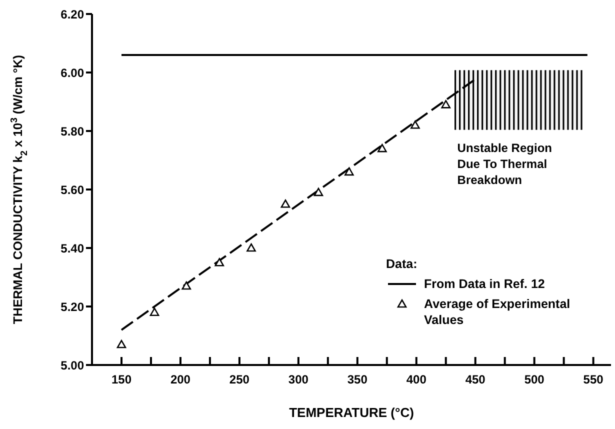 This screenshot has height=429, width=615. I want to click on y-tick-label: 5.20, so click(72, 307).